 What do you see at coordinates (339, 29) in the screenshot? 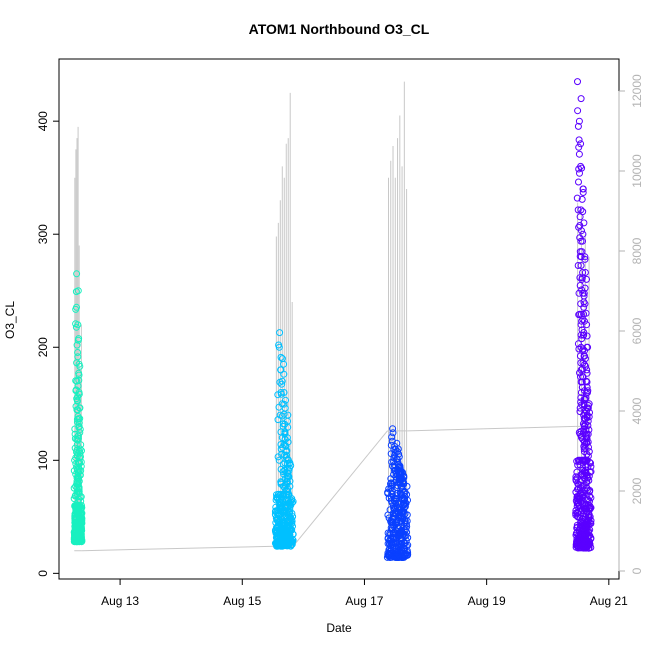
I see `chart-title: ATOM1 Northbound O3_CL` at bounding box center [339, 29].